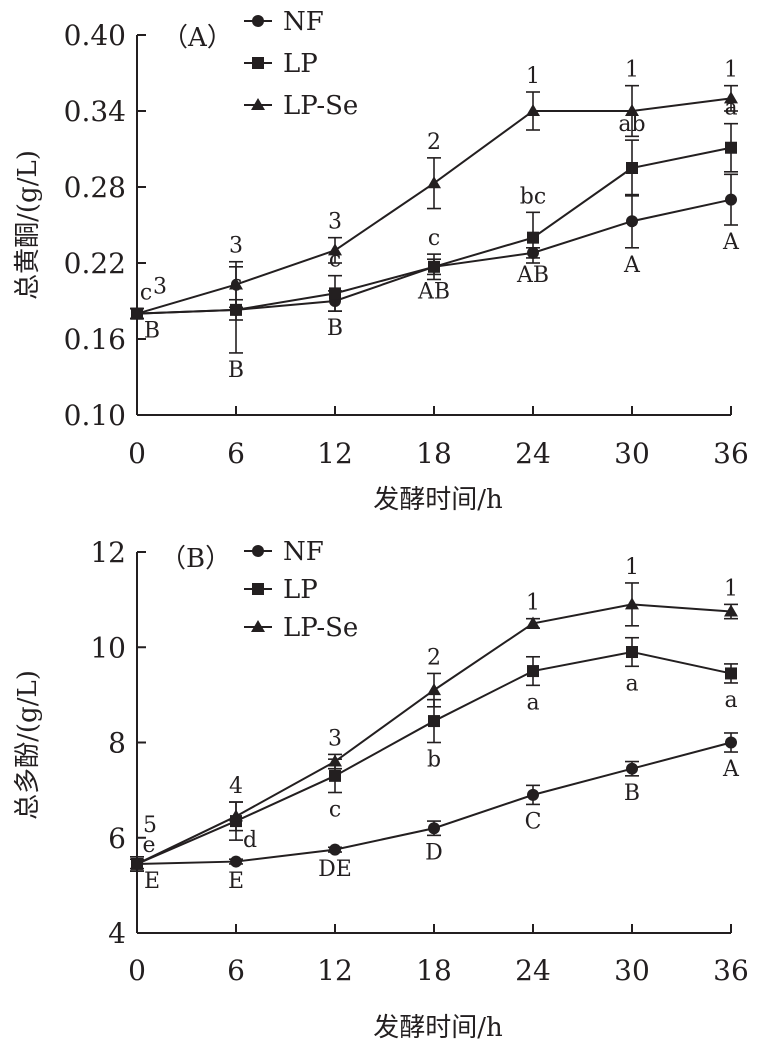 This screenshot has height=1051, width=781. What do you see at coordinates (731, 453) in the screenshot?
I see `panel-a-x-tick-label: 36` at bounding box center [731, 453].